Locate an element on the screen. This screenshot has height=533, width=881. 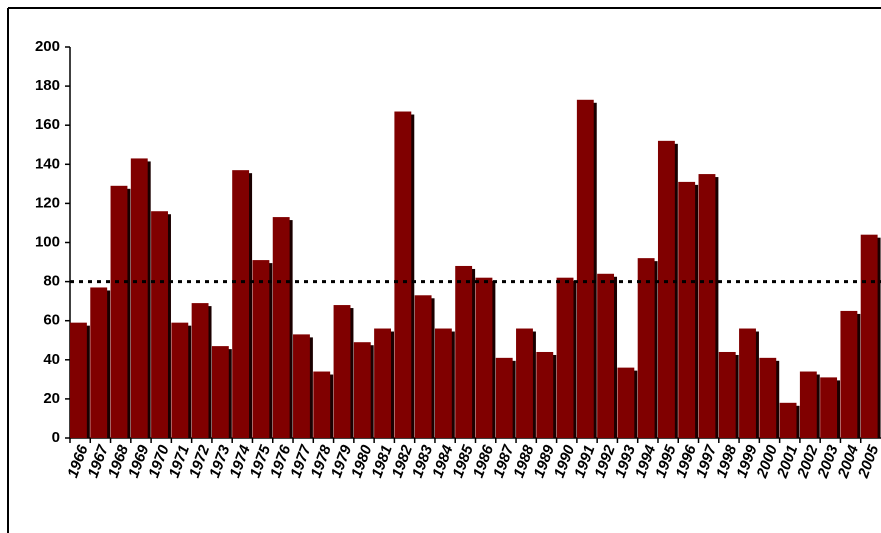
y-tick-label: 20 is located at coordinates (51, 398).